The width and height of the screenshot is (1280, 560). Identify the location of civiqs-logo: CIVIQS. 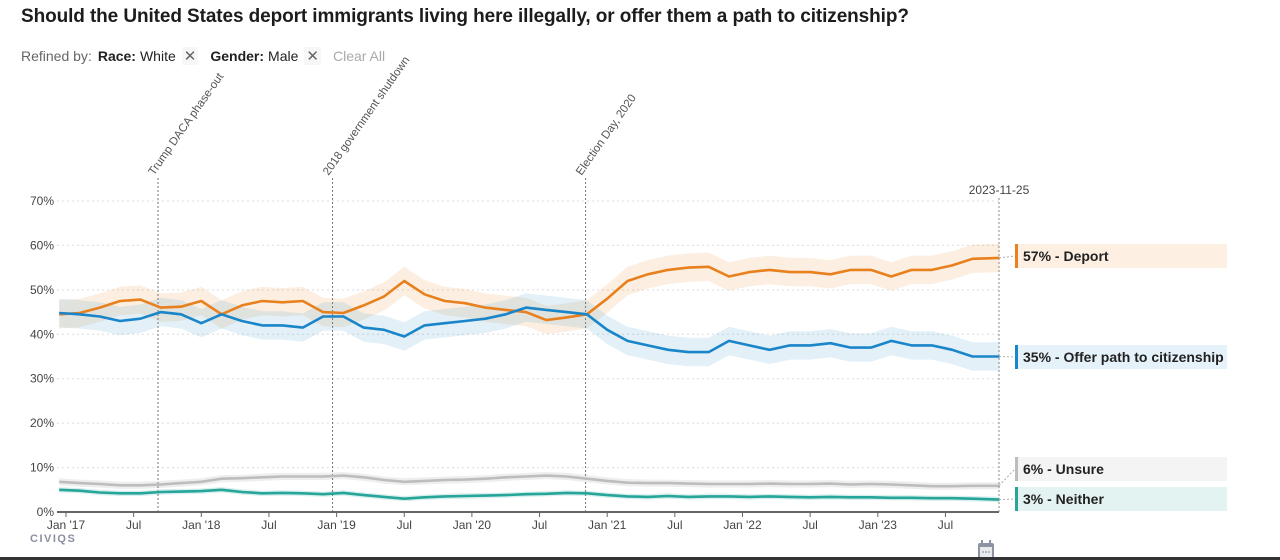
(53, 539).